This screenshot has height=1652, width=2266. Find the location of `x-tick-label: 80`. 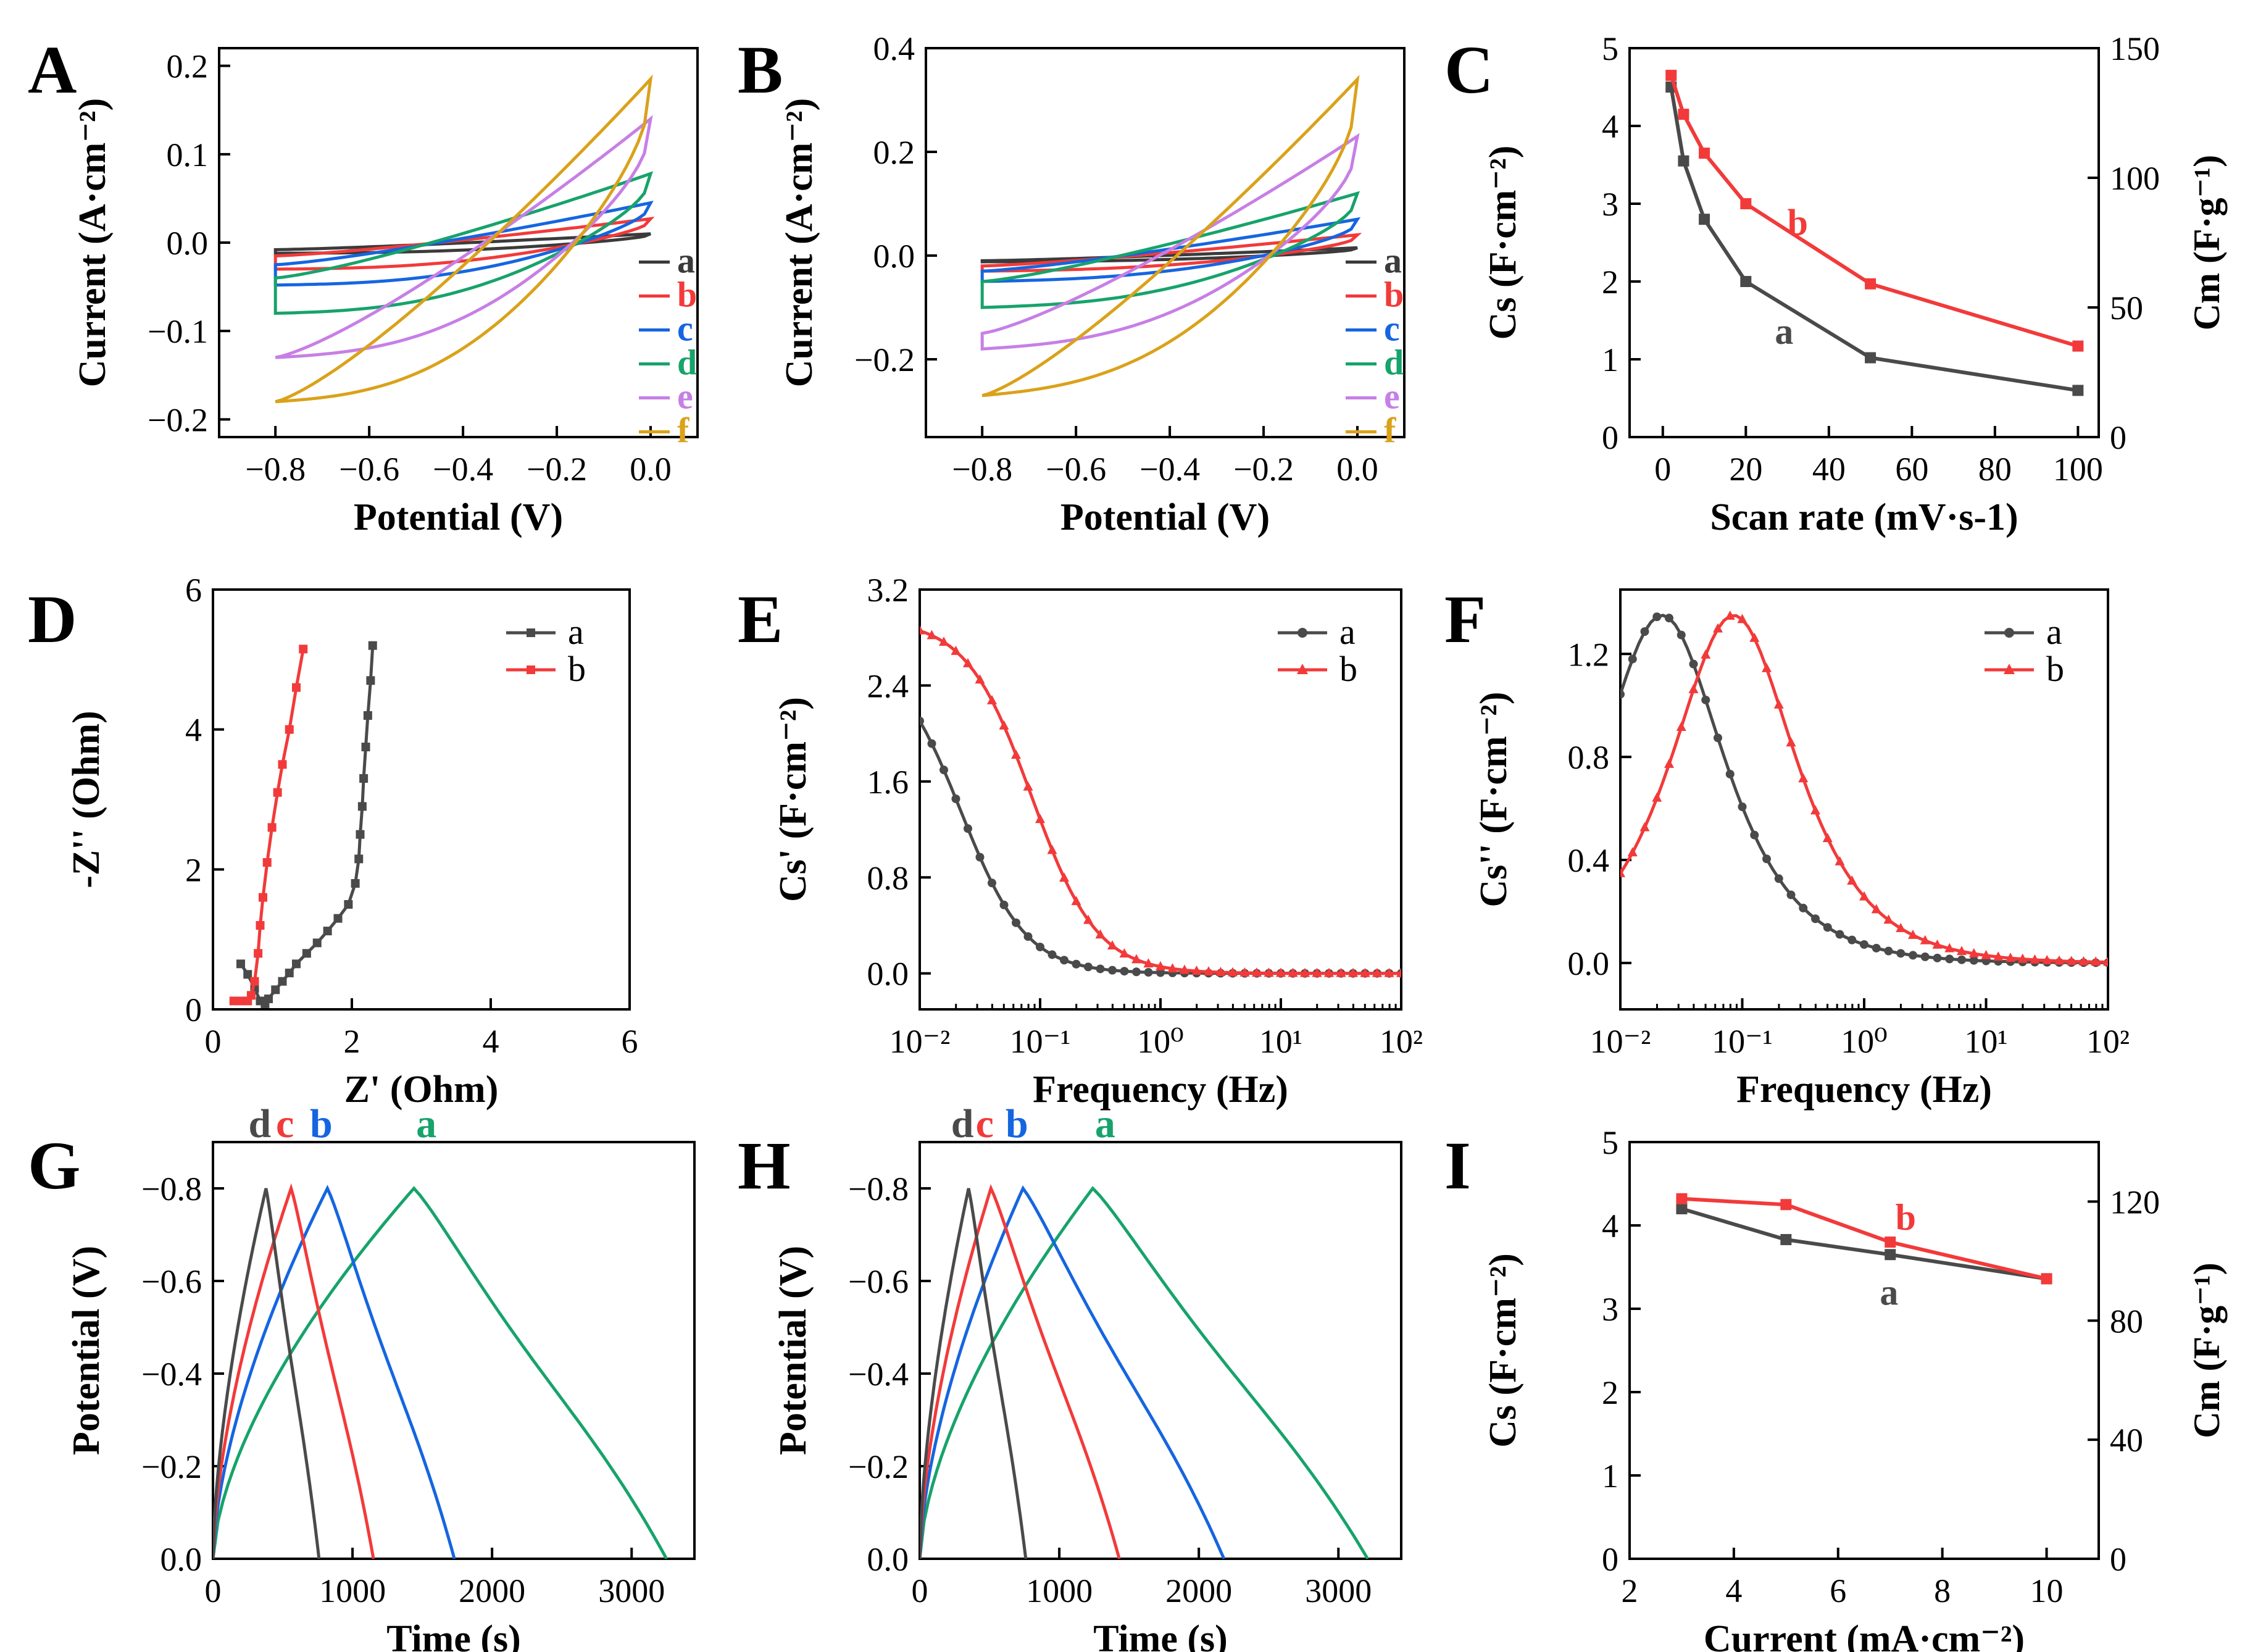

x-tick-label: 80 is located at coordinates (1995, 470).